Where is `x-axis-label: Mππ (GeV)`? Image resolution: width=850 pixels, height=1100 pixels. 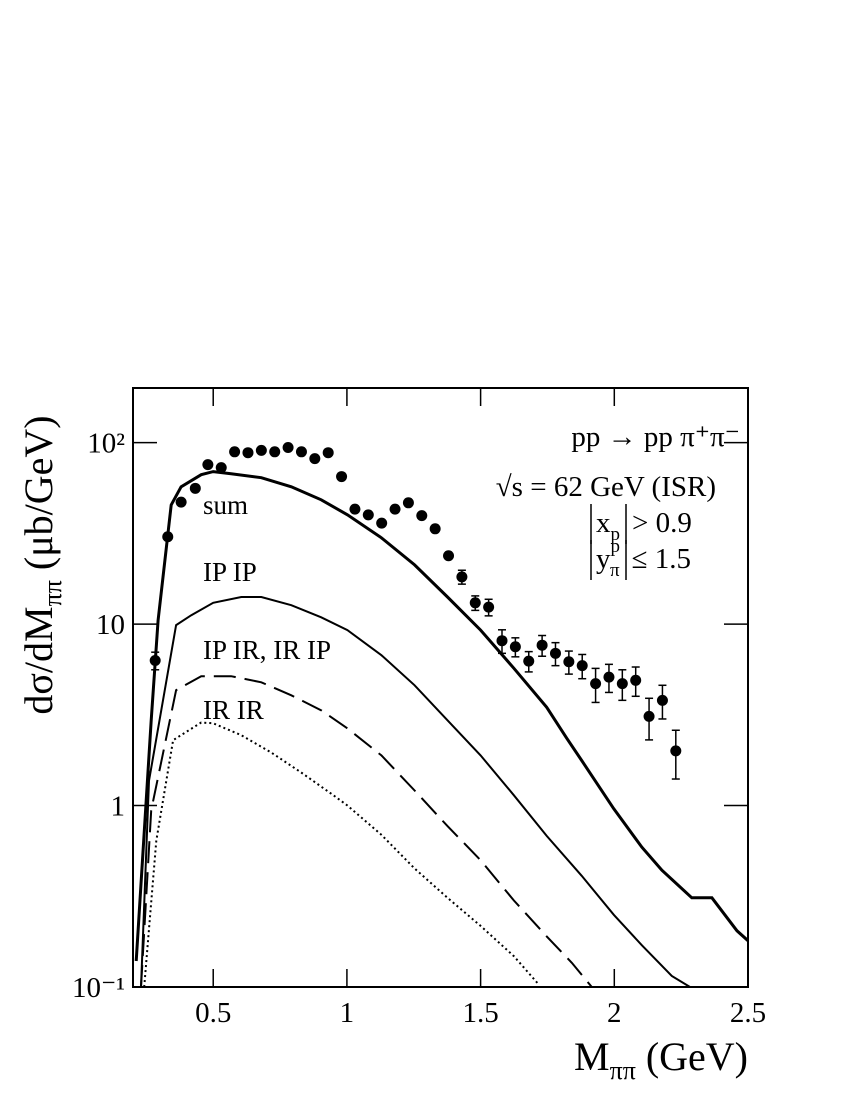 x-axis-label: Mππ (GeV) is located at coordinates (661, 1059).